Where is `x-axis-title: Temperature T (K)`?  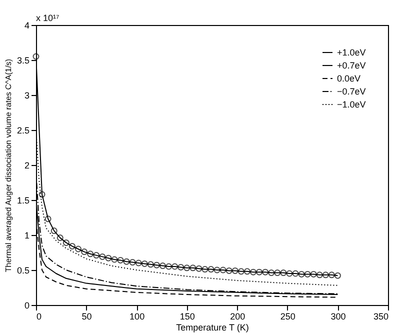
x-axis-title: Temperature T (K) is located at coordinates (212, 327).